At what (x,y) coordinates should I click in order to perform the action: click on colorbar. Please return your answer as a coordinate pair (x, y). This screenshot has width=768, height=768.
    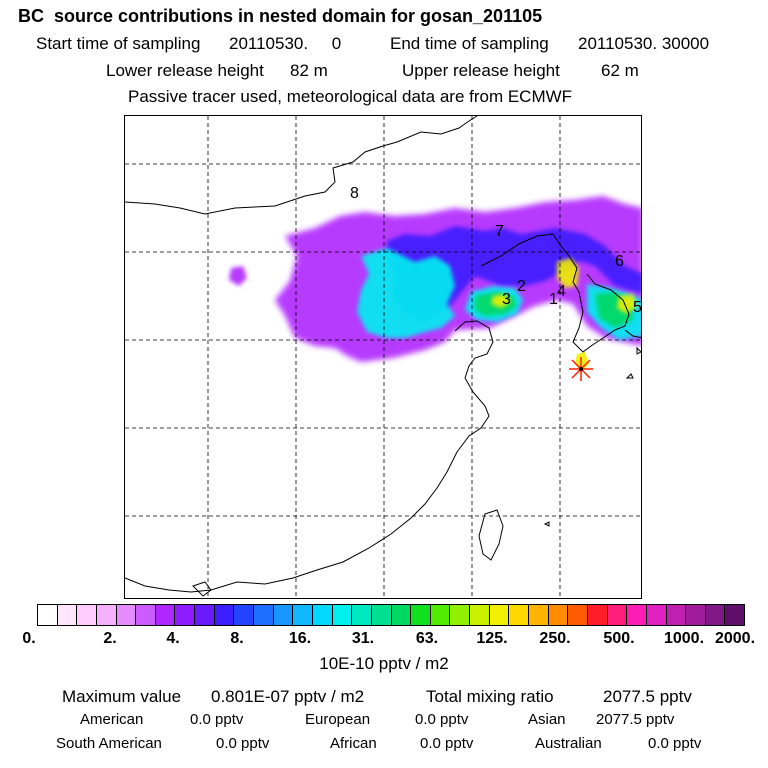
    Looking at the image, I should click on (391, 615).